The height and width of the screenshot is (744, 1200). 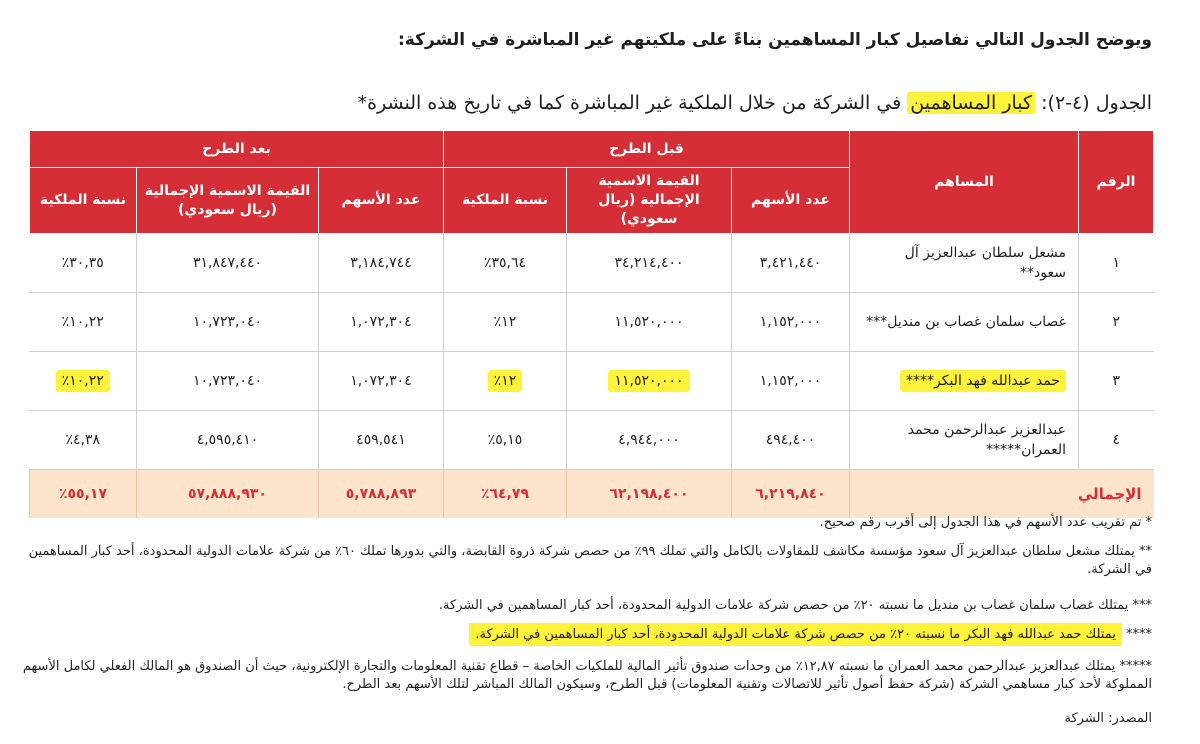 I want to click on post-shares: ٣,١٨٤,٧٤٤, so click(x=380, y=263).